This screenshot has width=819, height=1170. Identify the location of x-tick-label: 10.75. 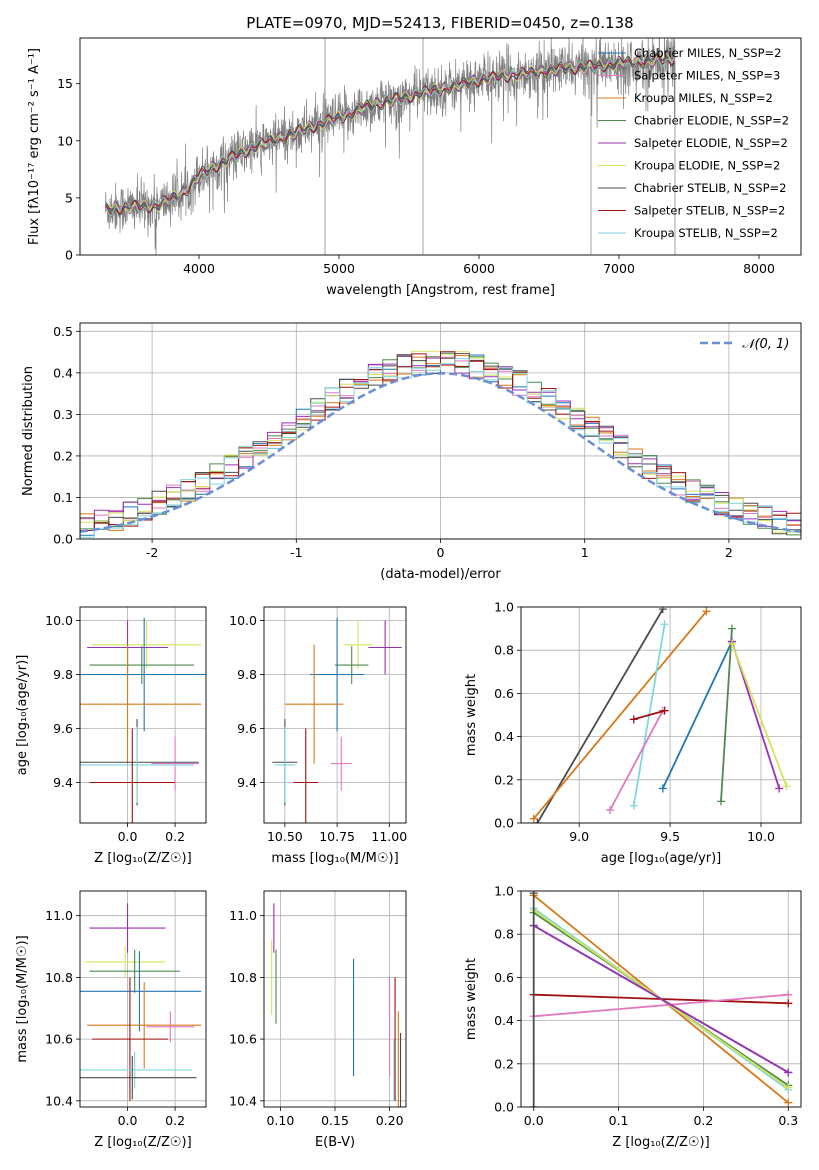
(337, 836).